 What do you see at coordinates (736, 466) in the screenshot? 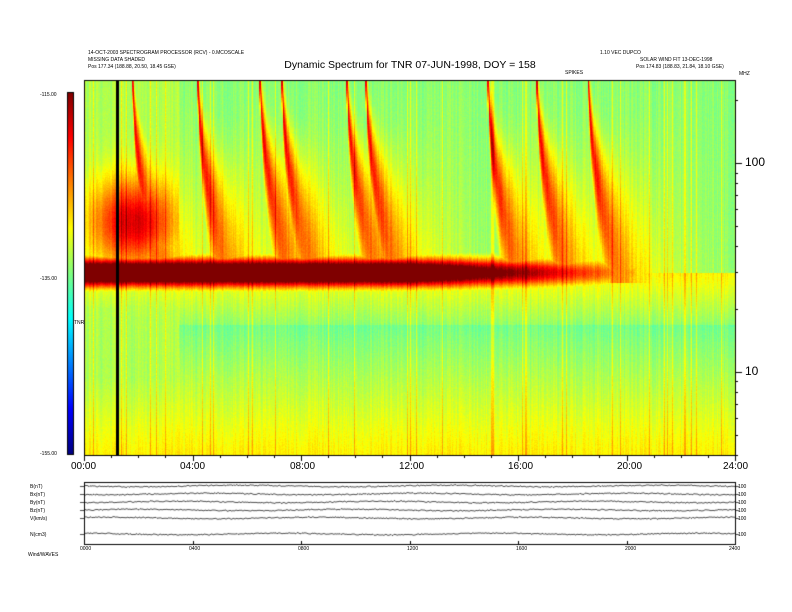
I see `x-tick-label-6: 24:00` at bounding box center [736, 466].